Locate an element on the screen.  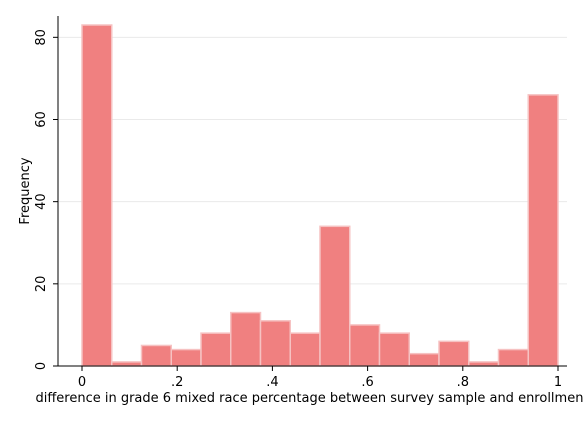
y-axis-title: Frequency is located at coordinates (25, 190).